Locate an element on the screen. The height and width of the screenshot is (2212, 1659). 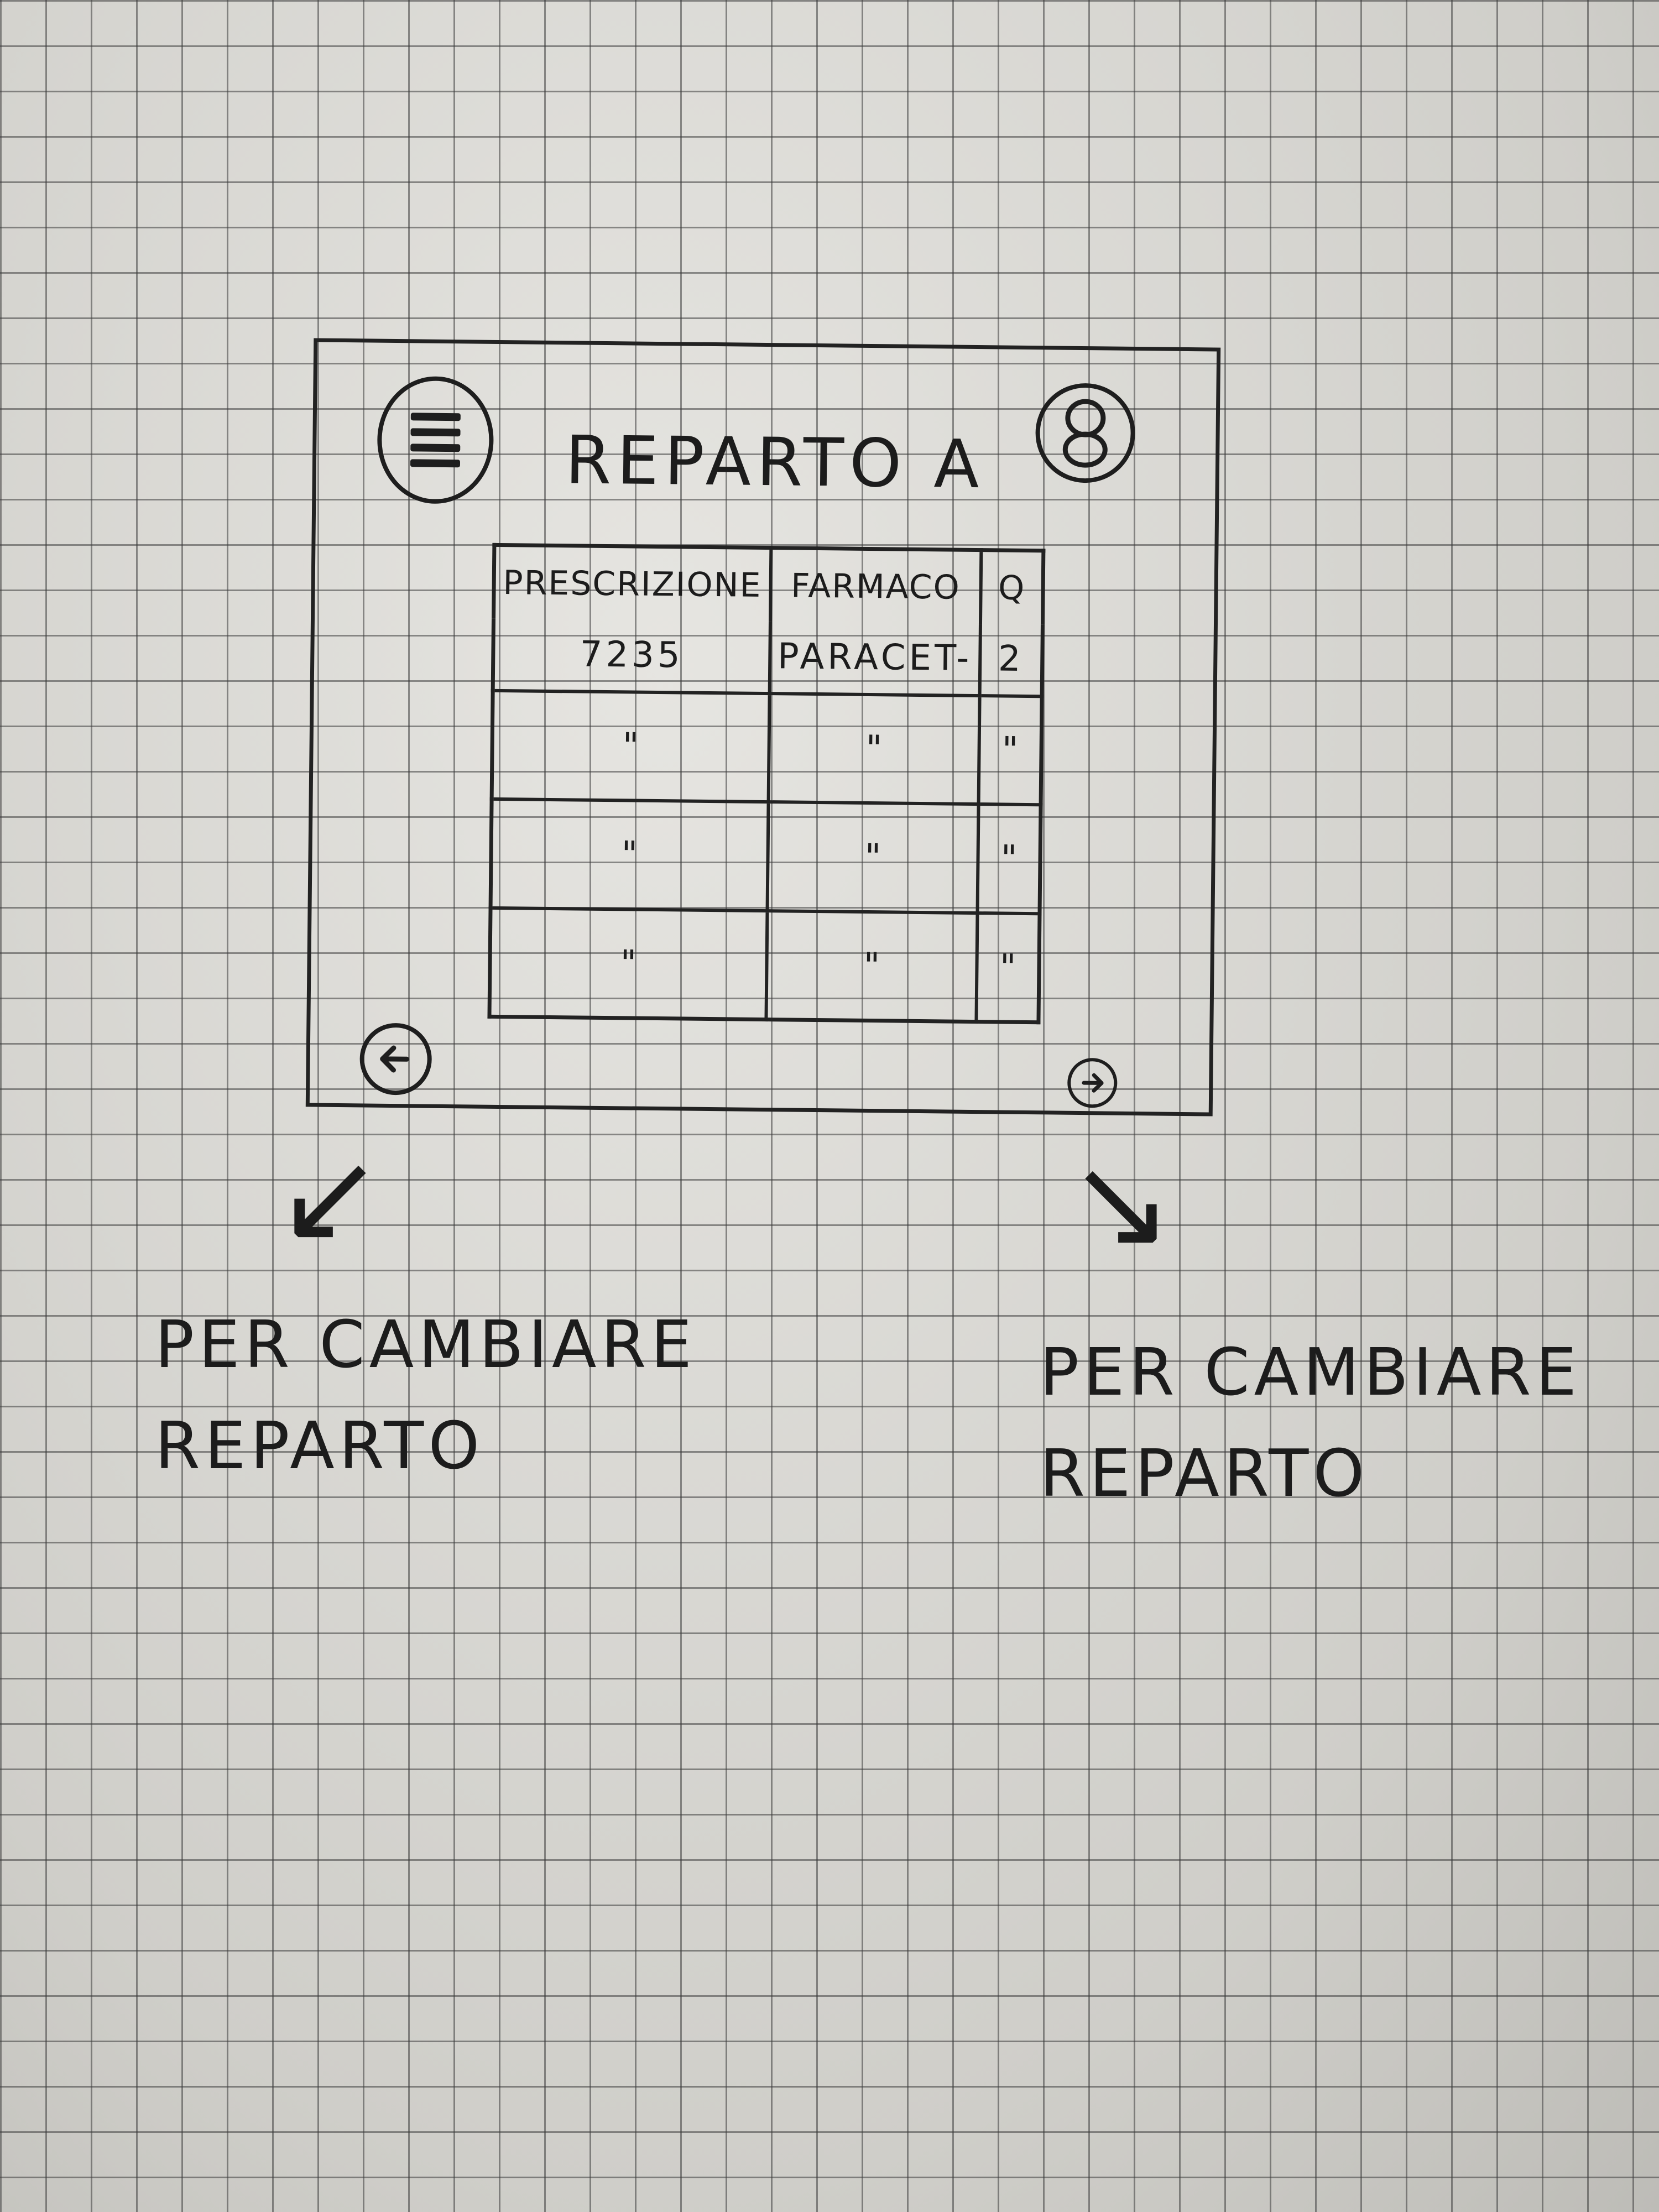
hamburger-menu-icon is located at coordinates (436, 440).